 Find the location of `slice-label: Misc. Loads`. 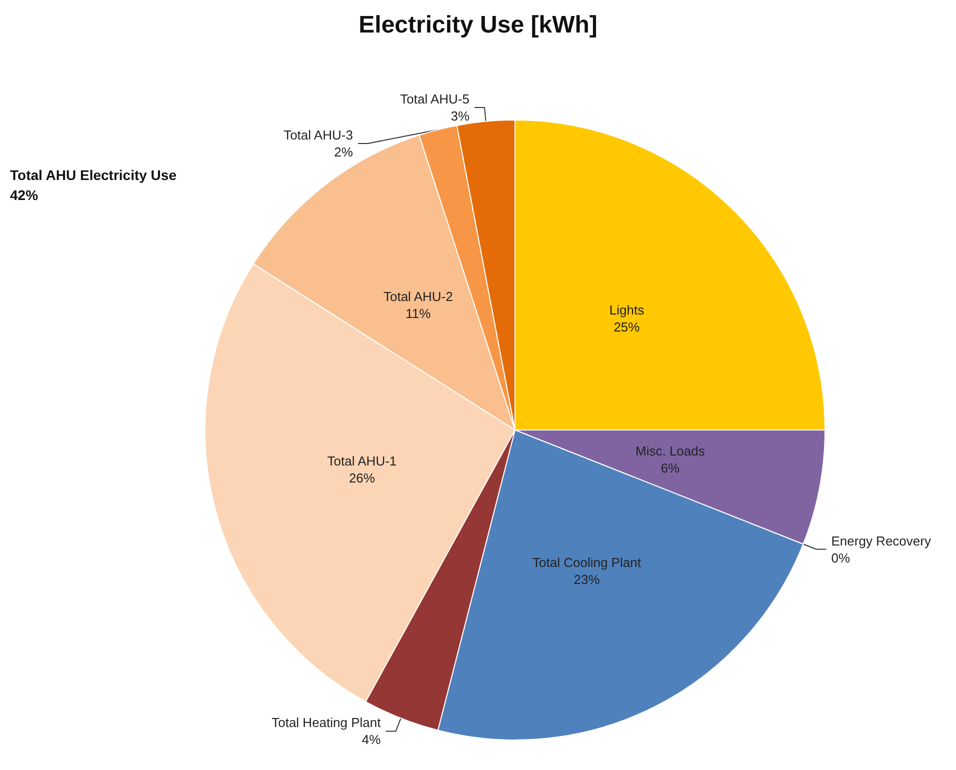

slice-label: Misc. Loads is located at coordinates (671, 451).